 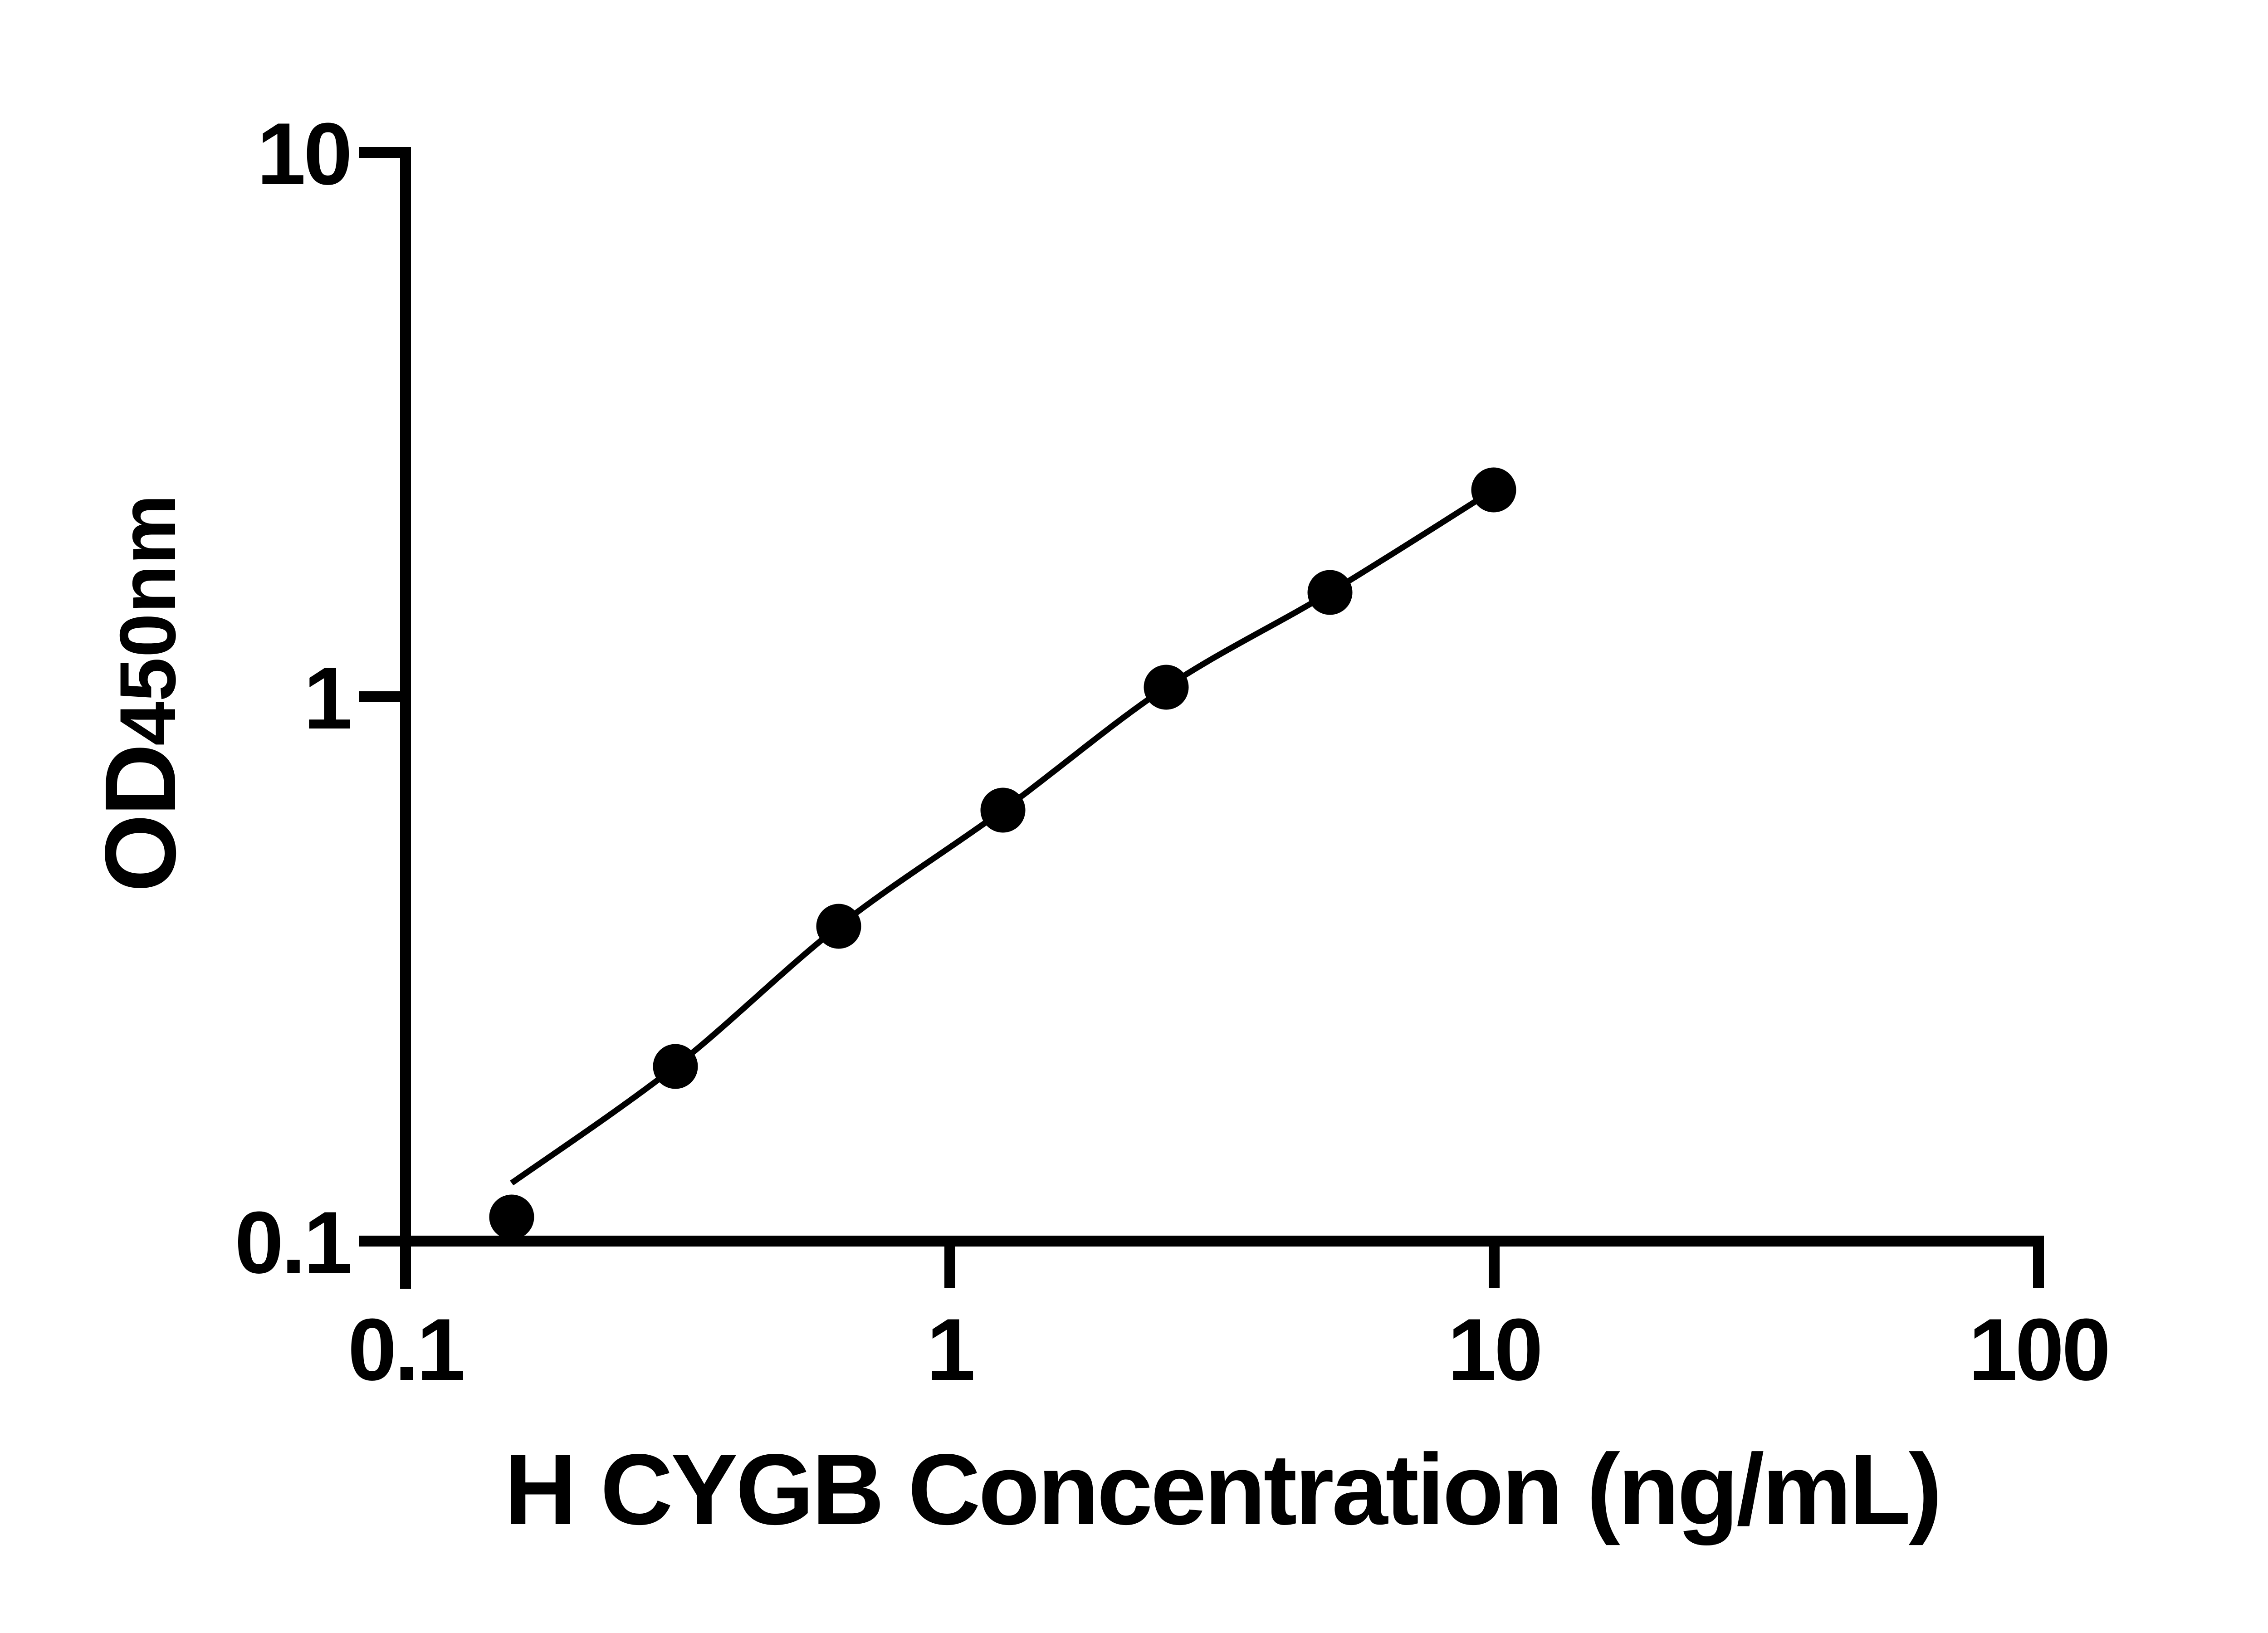 What do you see at coordinates (2039, 1350) in the screenshot?
I see `svg-text: 100` at bounding box center [2039, 1350].